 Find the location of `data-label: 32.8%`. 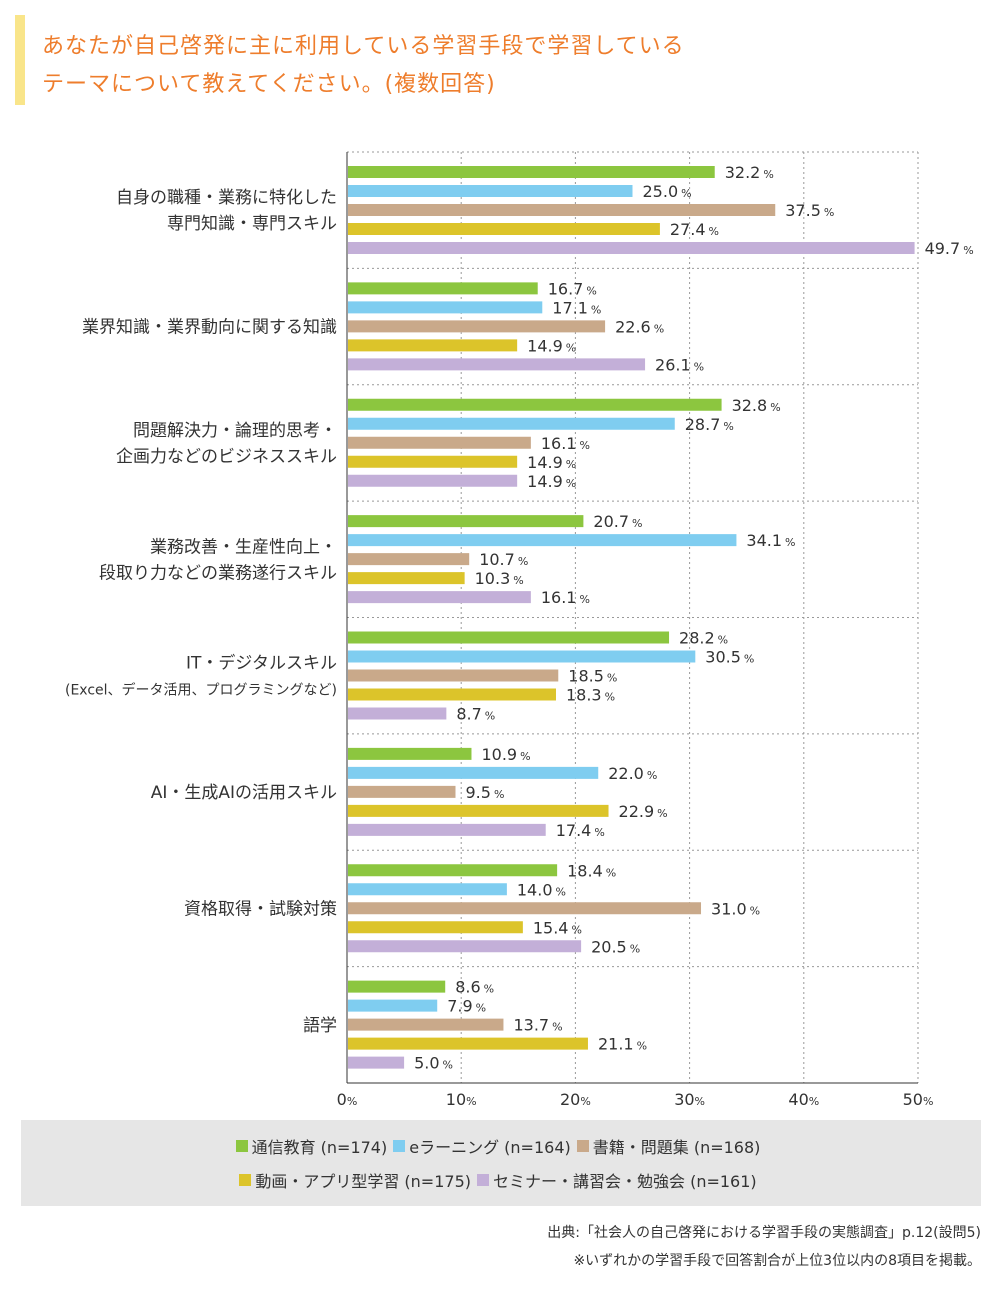

data-label: 32.8% is located at coordinates (756, 405).